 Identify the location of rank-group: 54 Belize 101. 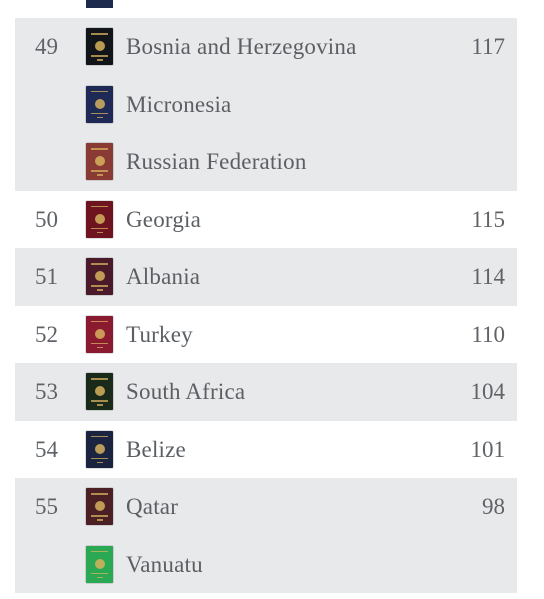
(266, 450).